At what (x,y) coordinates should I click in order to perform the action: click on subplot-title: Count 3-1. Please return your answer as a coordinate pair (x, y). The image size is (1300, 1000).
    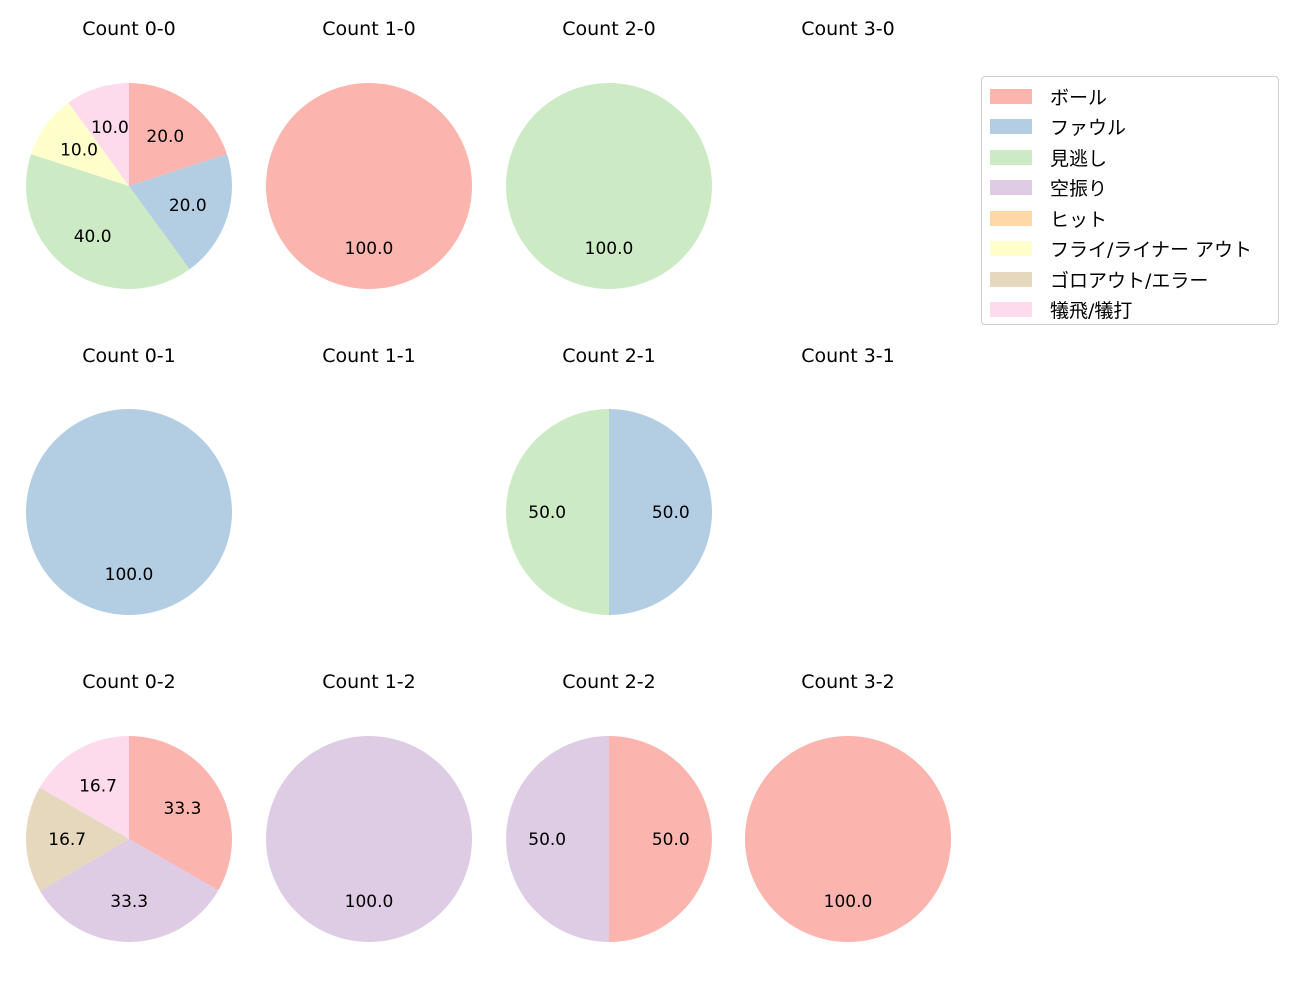
    Looking at the image, I should click on (848, 356).